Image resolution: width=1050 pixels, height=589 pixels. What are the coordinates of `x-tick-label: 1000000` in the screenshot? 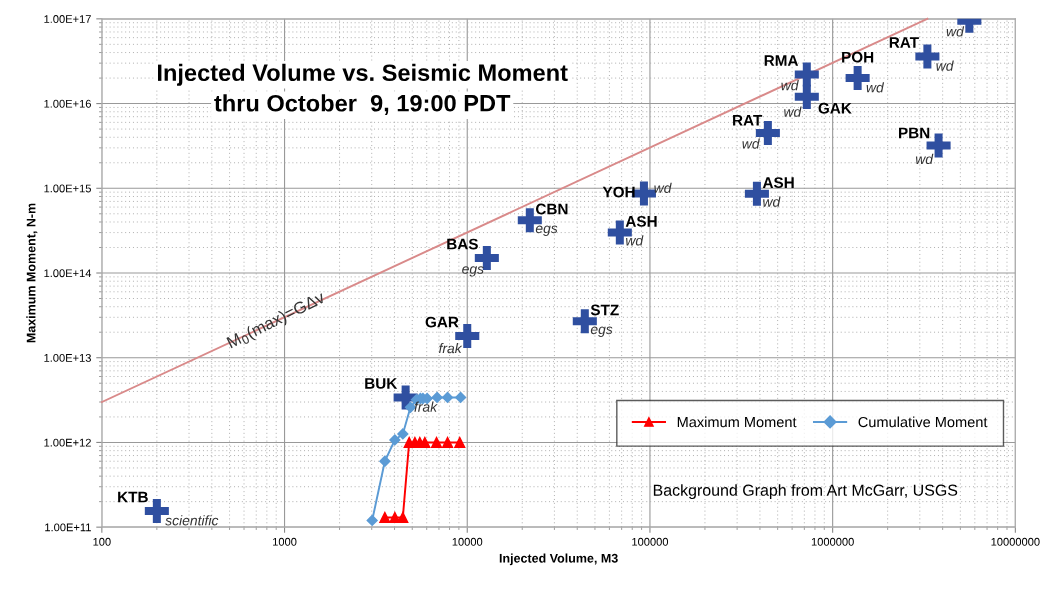 It's located at (832, 541).